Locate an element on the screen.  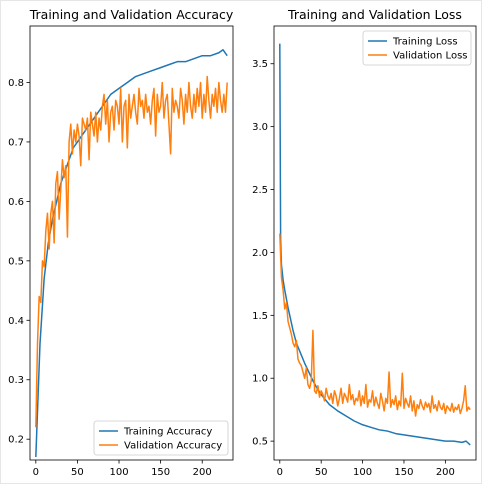
accuracy-y-tick-label: 0.8 is located at coordinates (16, 83).